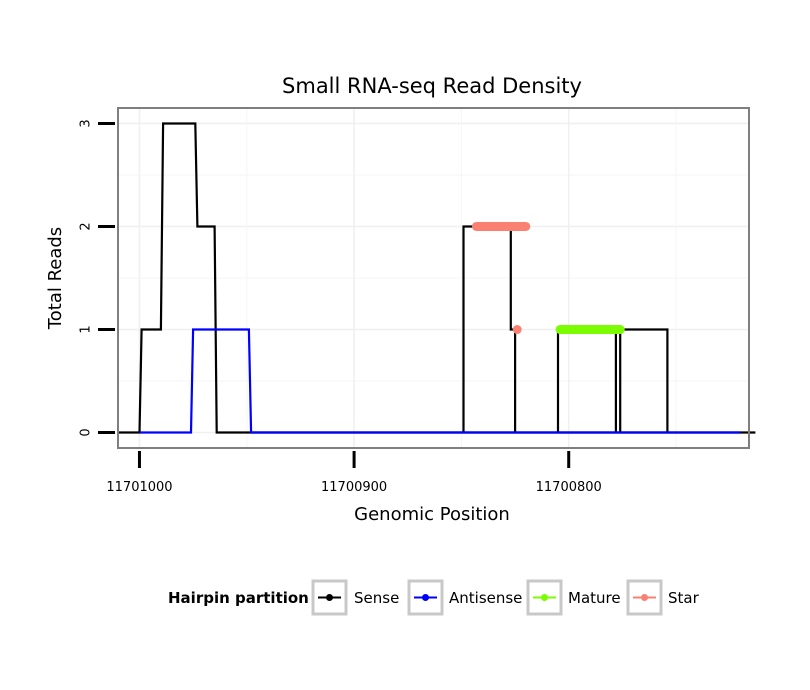 The image size is (810, 690). Describe the element at coordinates (55, 278) in the screenshot. I see `y-axis-title: Total Reads` at that location.